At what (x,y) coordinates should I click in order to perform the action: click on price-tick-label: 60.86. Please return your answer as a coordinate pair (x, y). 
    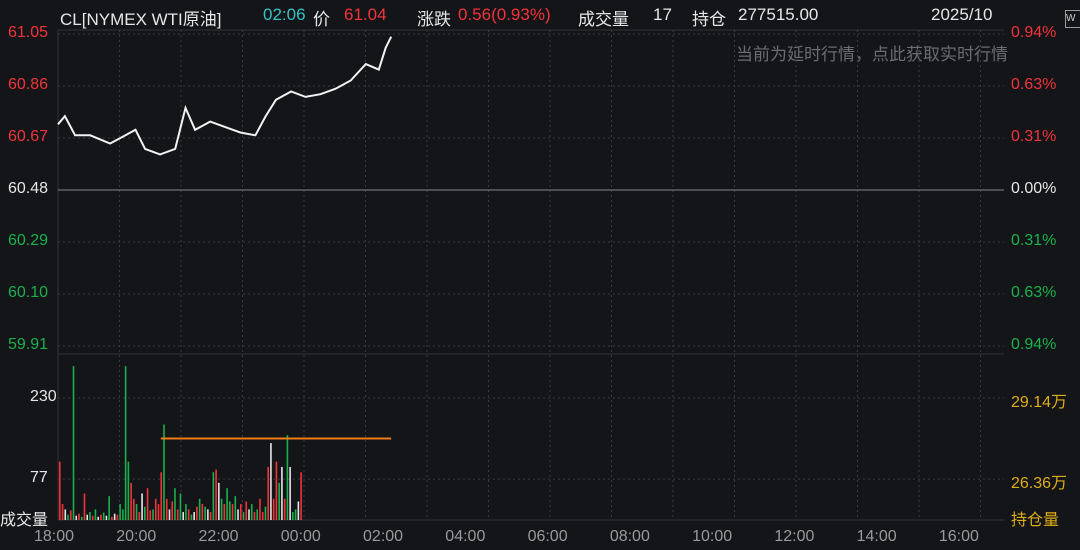
    Looking at the image, I should click on (28, 84).